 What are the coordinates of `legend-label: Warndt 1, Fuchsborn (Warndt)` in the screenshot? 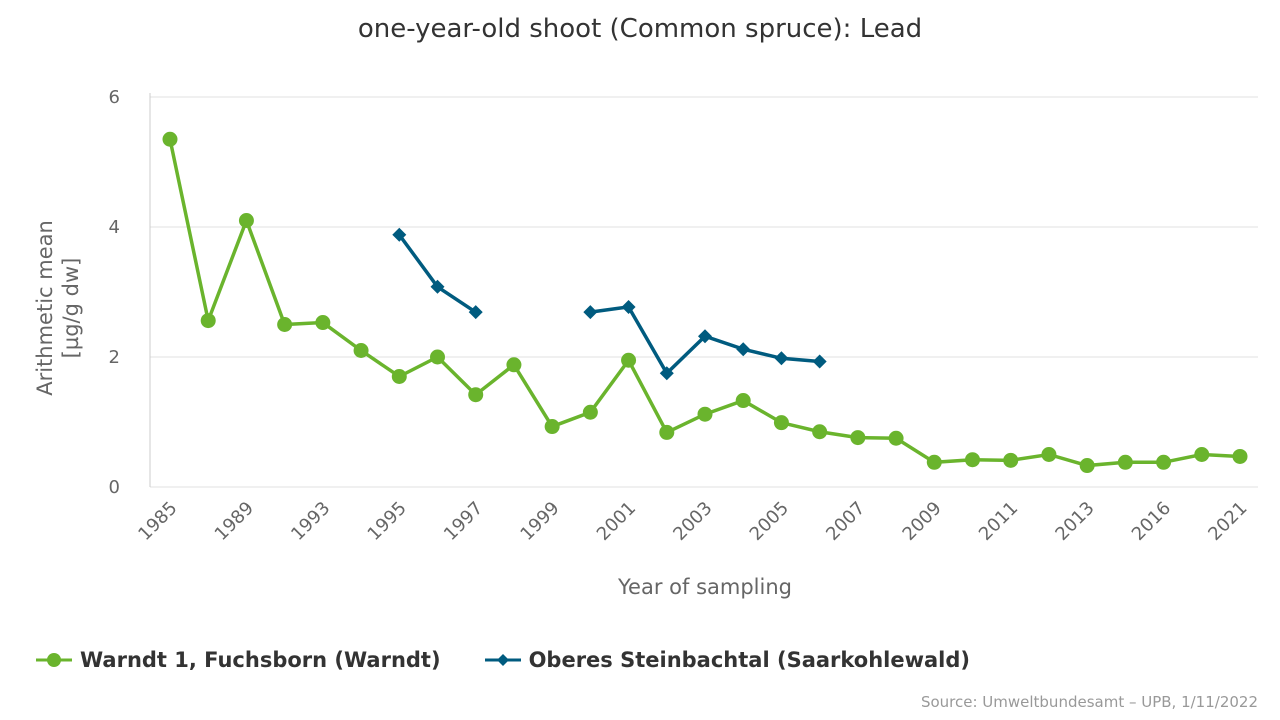 It's located at (260, 660).